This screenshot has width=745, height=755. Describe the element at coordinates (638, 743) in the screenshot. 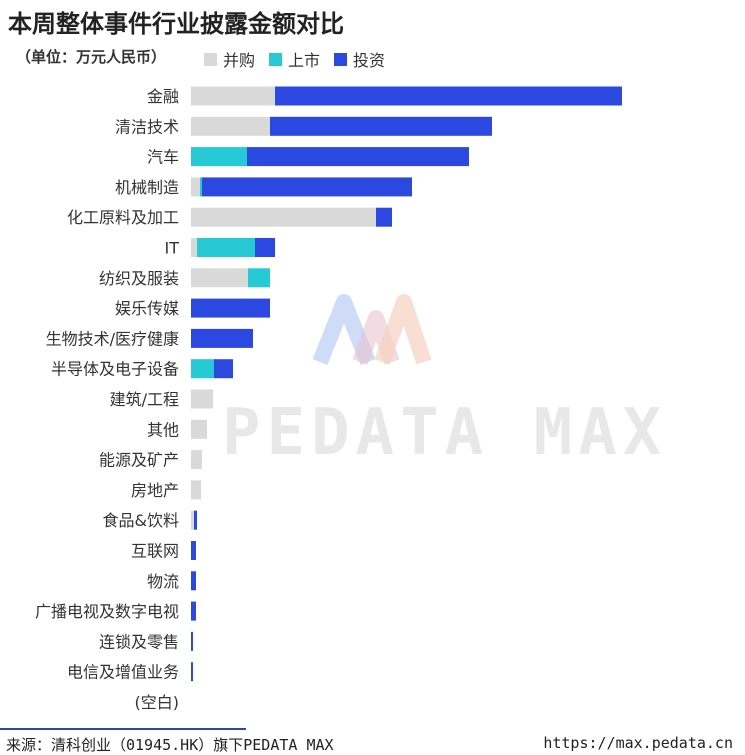

I see `footer-url: https://max.pedata.cn` at that location.